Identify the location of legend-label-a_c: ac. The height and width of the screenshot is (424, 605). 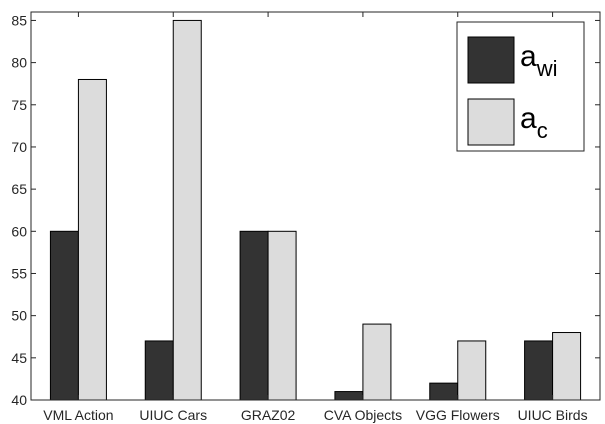
(534, 122).